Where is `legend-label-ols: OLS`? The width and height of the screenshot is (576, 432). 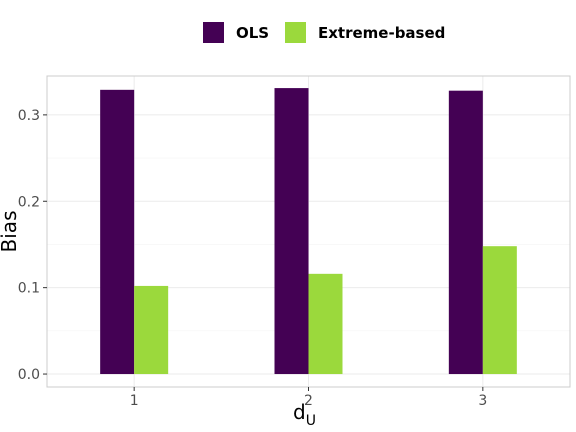
legend-label-ols: OLS is located at coordinates (252, 33).